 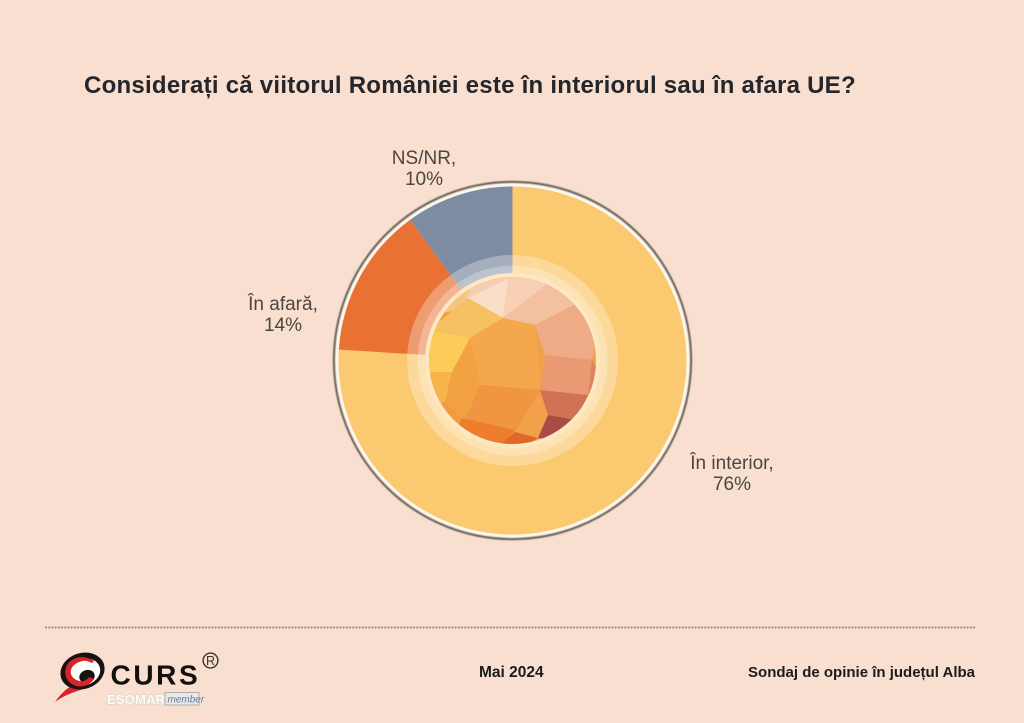 What do you see at coordinates (186, 699) in the screenshot?
I see `svg-text: member` at bounding box center [186, 699].